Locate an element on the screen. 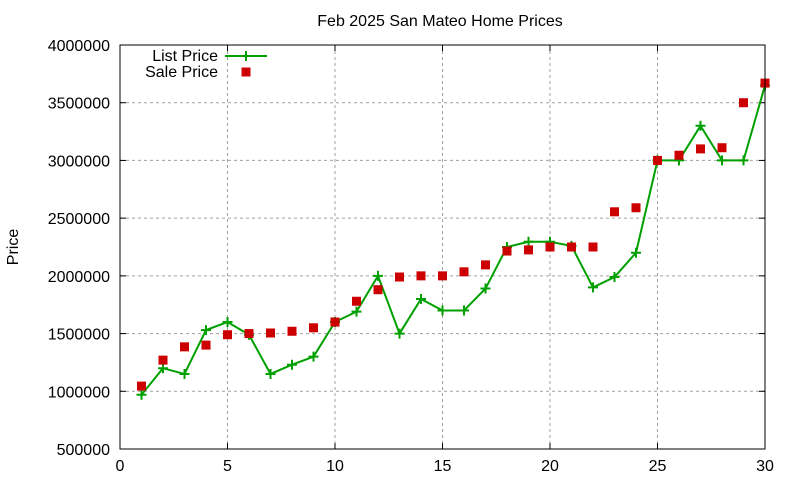 This screenshot has height=485, width=800. legend-label: List Price is located at coordinates (185, 56).